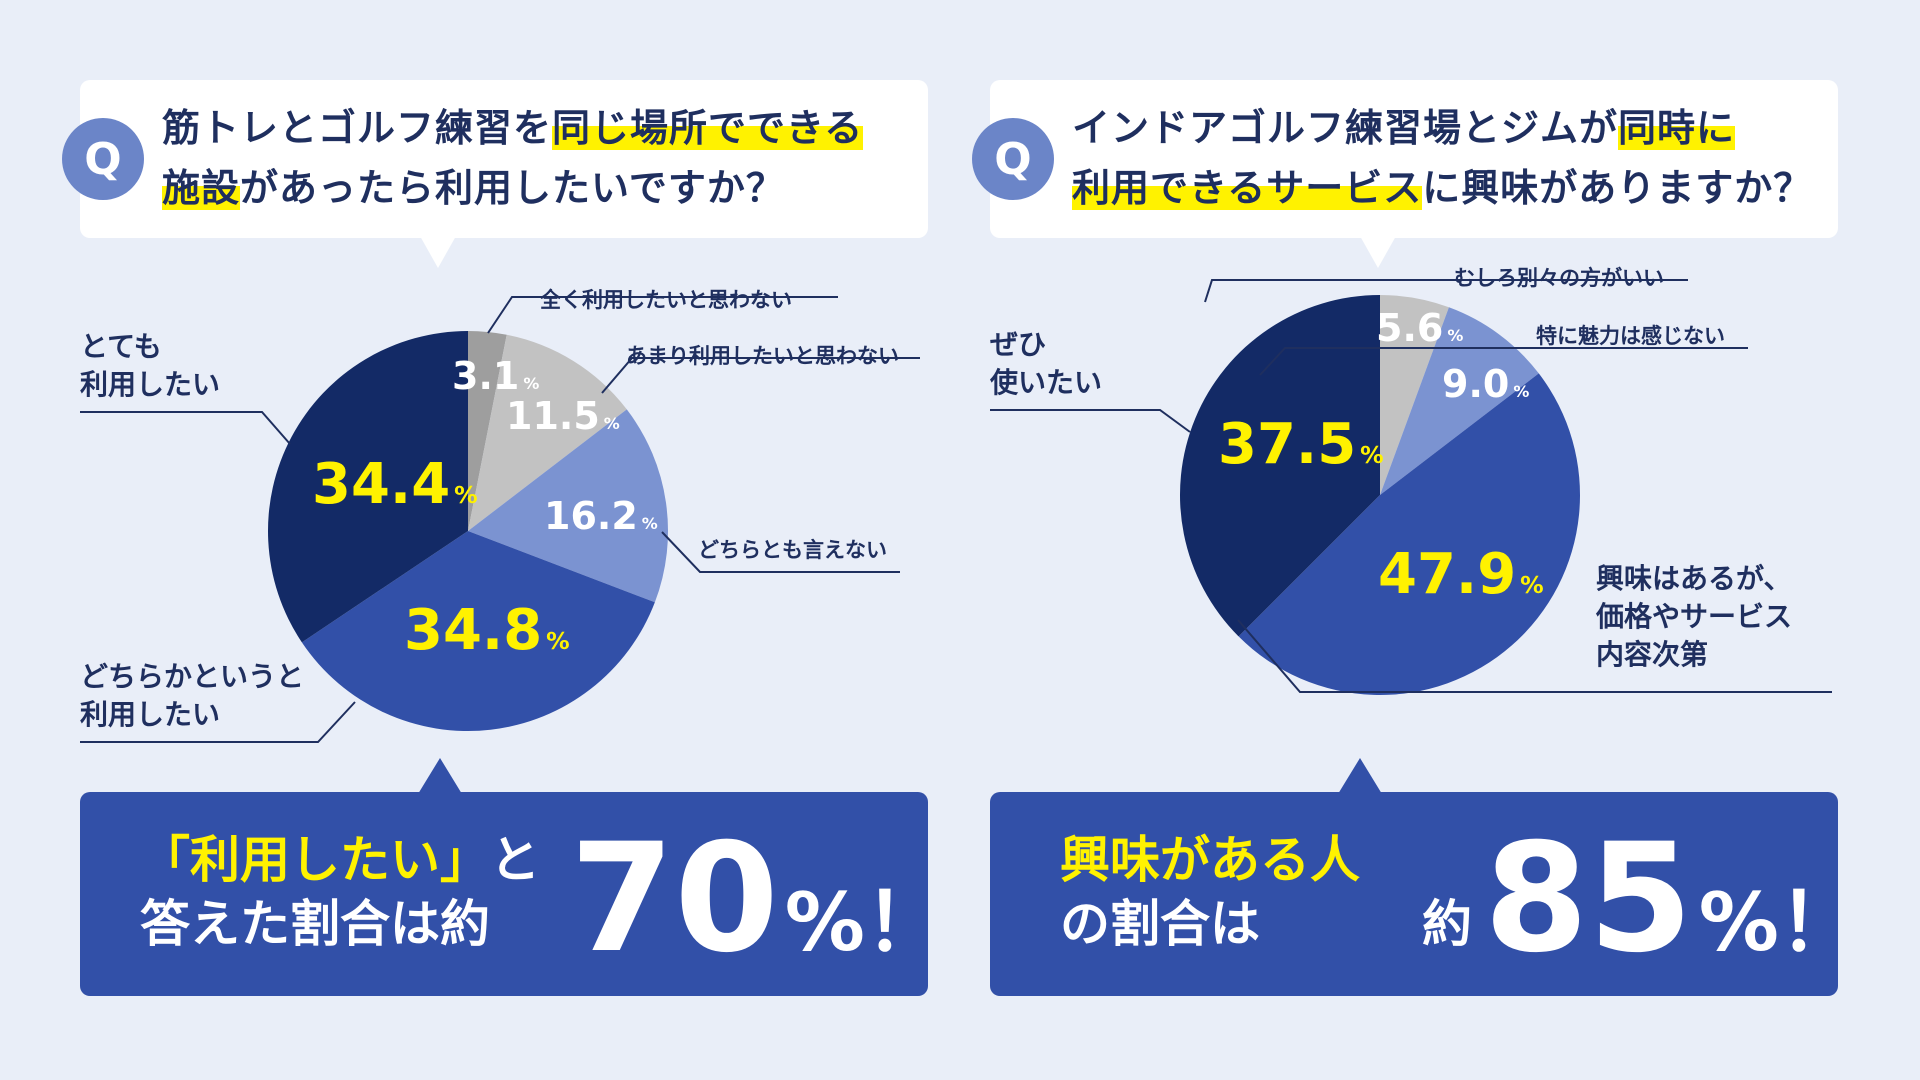 The height and width of the screenshot is (1080, 1920). Describe the element at coordinates (611, 423) in the screenshot. I see `value-rather-not-unit: %` at that location.